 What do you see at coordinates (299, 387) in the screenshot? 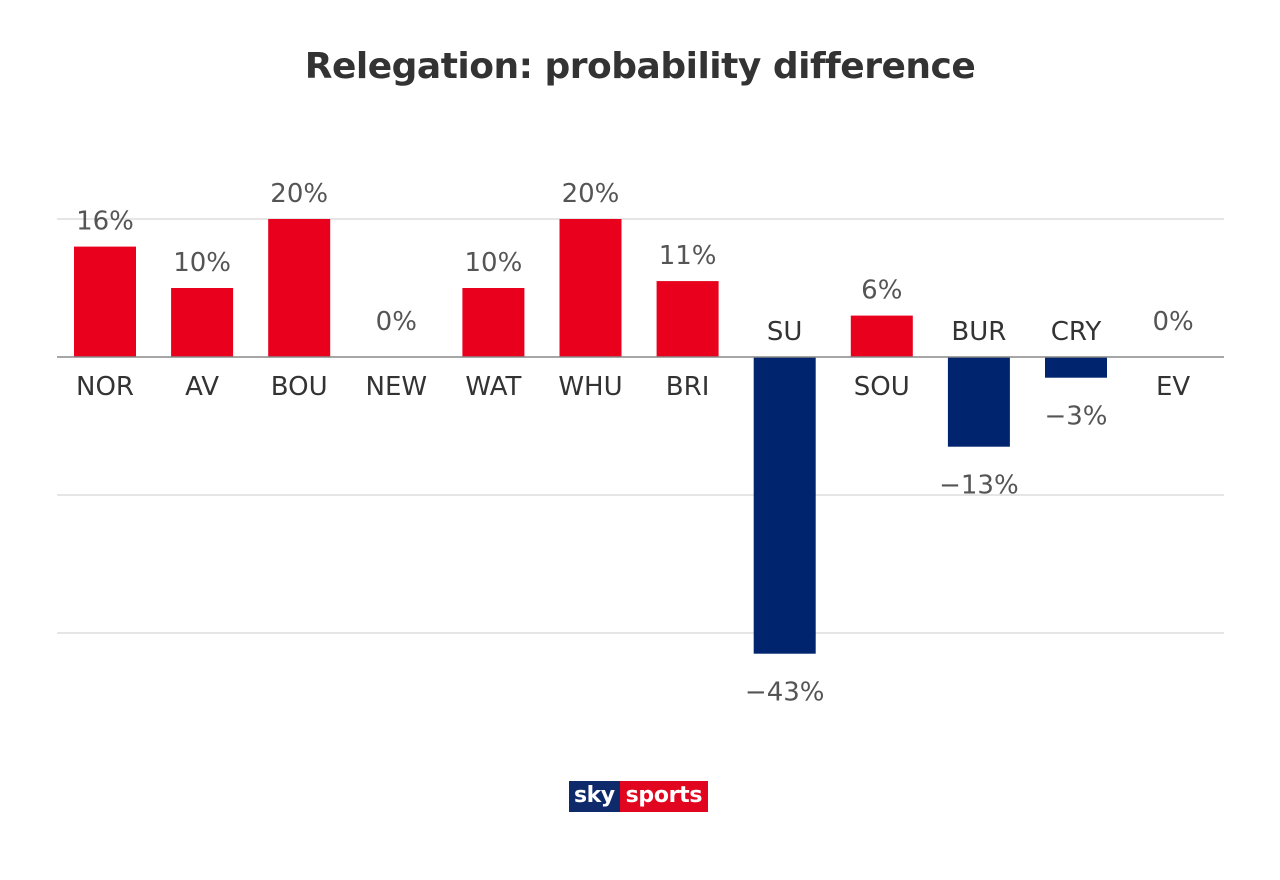
I see `category-label-bou: BOU` at bounding box center [299, 387].